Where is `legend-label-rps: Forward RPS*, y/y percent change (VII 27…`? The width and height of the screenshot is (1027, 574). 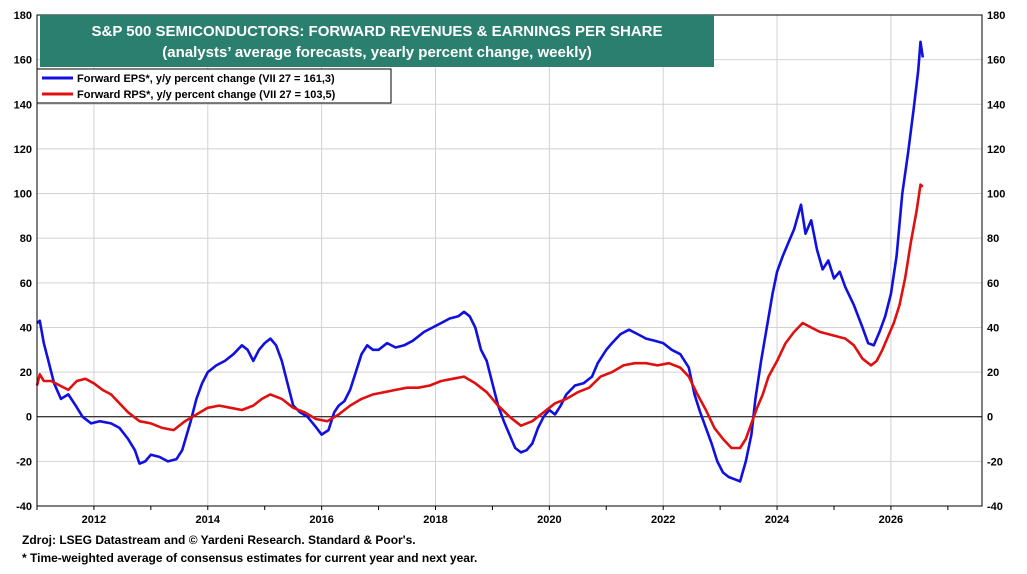
legend-label-rps: Forward RPS*, y/y percent change (VII 27… is located at coordinates (206, 95).